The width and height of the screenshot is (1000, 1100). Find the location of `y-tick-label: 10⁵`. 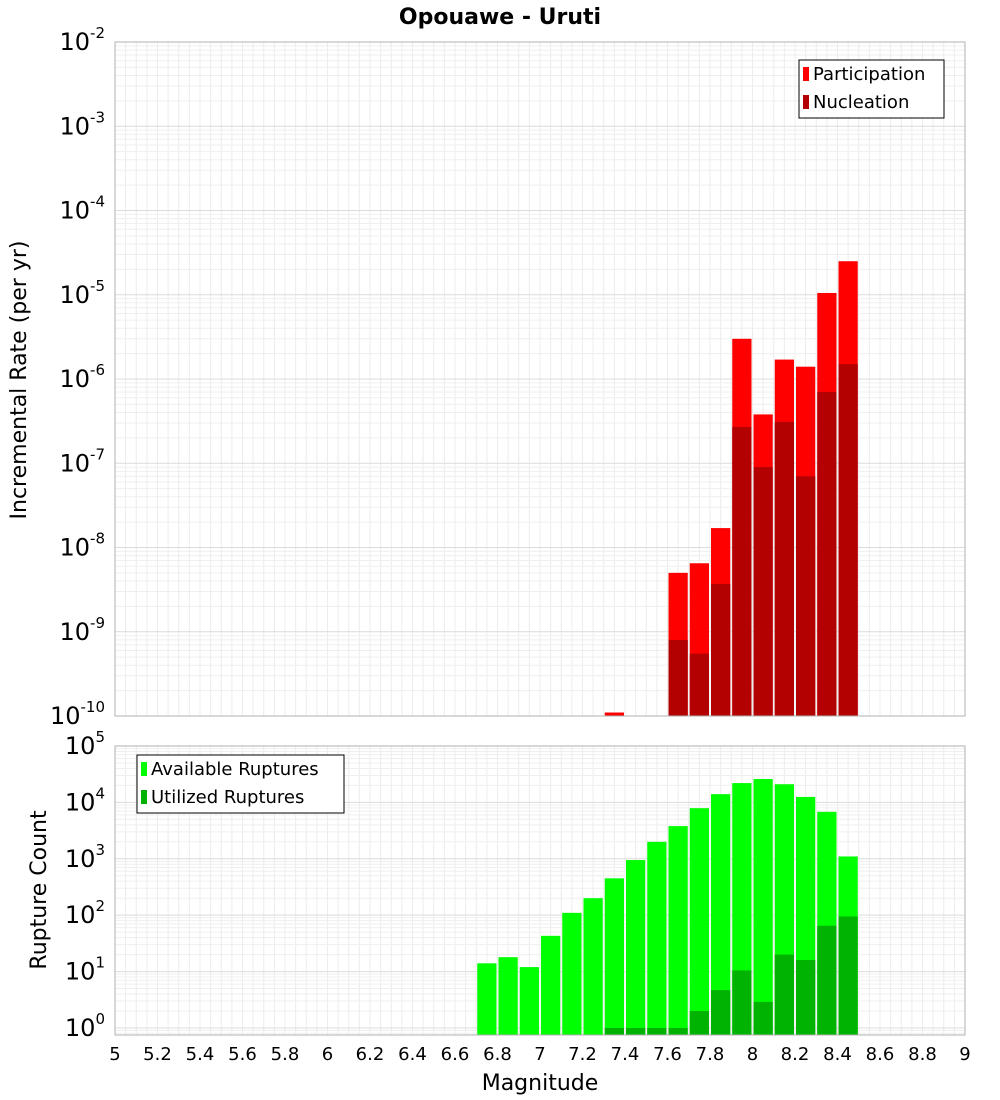

y-tick-label: 10⁵ is located at coordinates (85, 744).